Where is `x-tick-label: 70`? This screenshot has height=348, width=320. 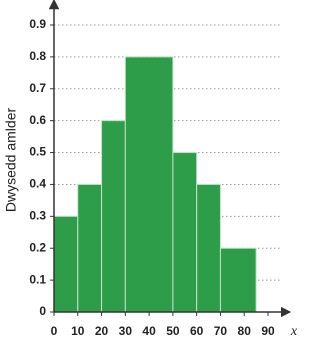 x-tick-label: 70 is located at coordinates (221, 331).